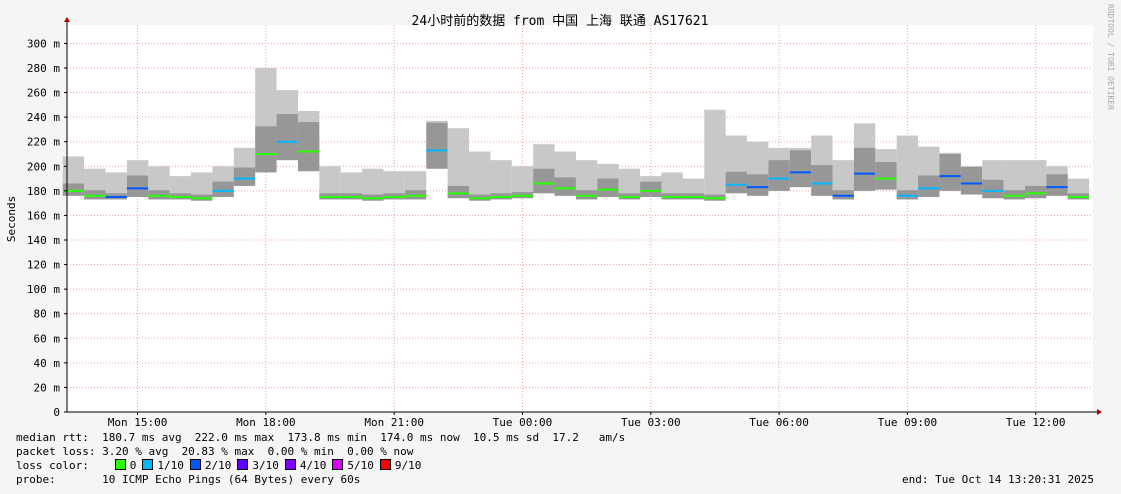 This screenshot has height=494, width=1121. I want to click on legend-label: 1/10, so click(170, 465).